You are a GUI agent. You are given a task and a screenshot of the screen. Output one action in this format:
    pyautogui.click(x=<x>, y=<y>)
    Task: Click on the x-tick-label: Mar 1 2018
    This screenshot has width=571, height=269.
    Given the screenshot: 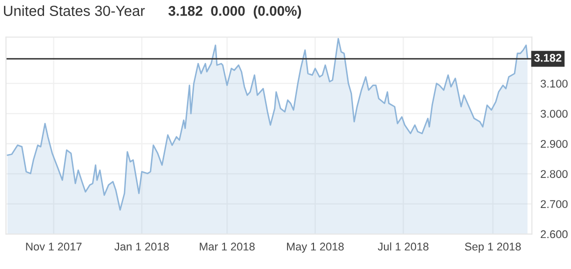 What is the action you would take?
    pyautogui.click(x=227, y=246)
    